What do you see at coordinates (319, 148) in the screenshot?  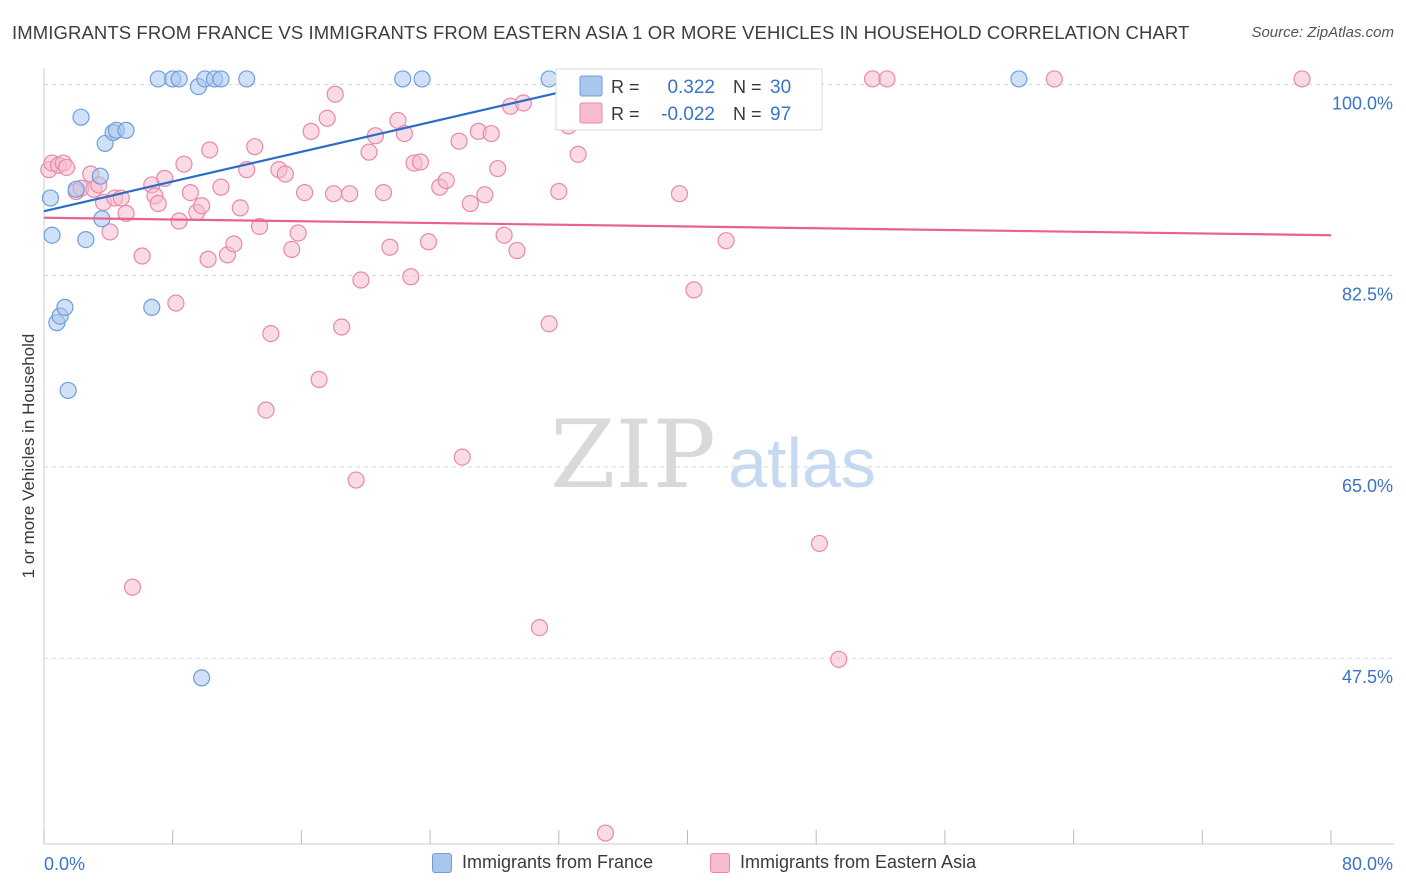 I see `trend-line-france` at bounding box center [319, 148].